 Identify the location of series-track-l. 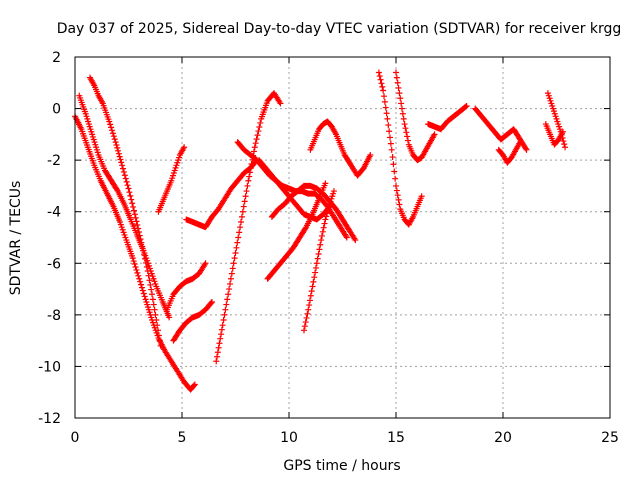
(296, 231).